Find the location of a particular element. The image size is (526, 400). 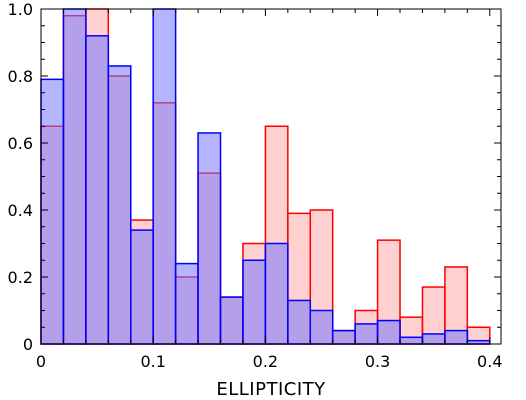

x-tick-label: 0.2 is located at coordinates (265, 361).